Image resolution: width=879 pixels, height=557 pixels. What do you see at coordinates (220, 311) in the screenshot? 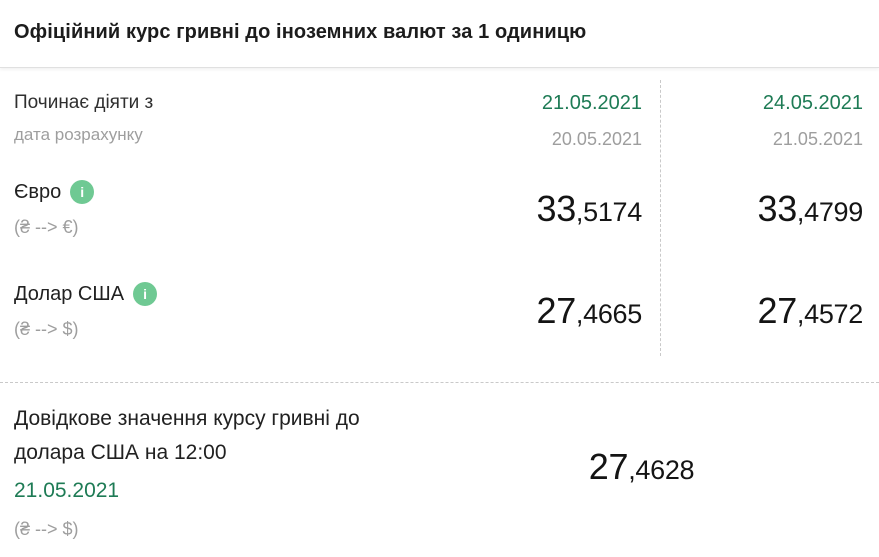
I see `currency-label-cell: Долар США i (₴ --> $)` at bounding box center [220, 311].